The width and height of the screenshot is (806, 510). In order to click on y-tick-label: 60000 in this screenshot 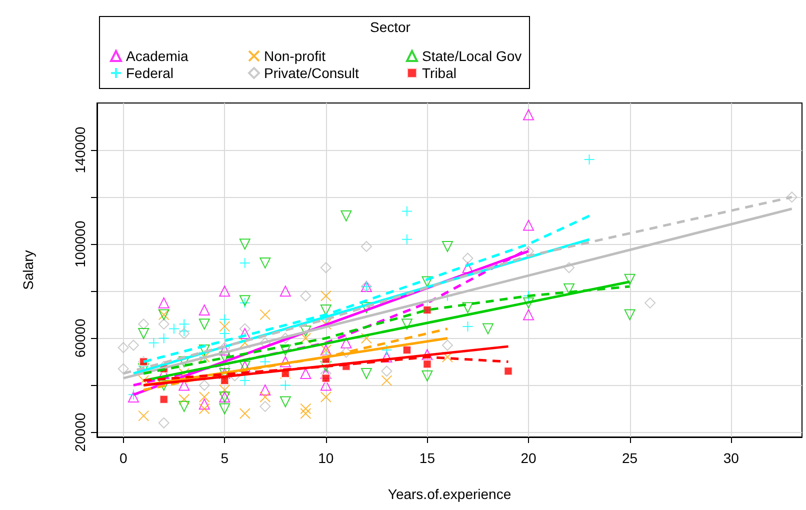, I will do `click(80, 338)`.